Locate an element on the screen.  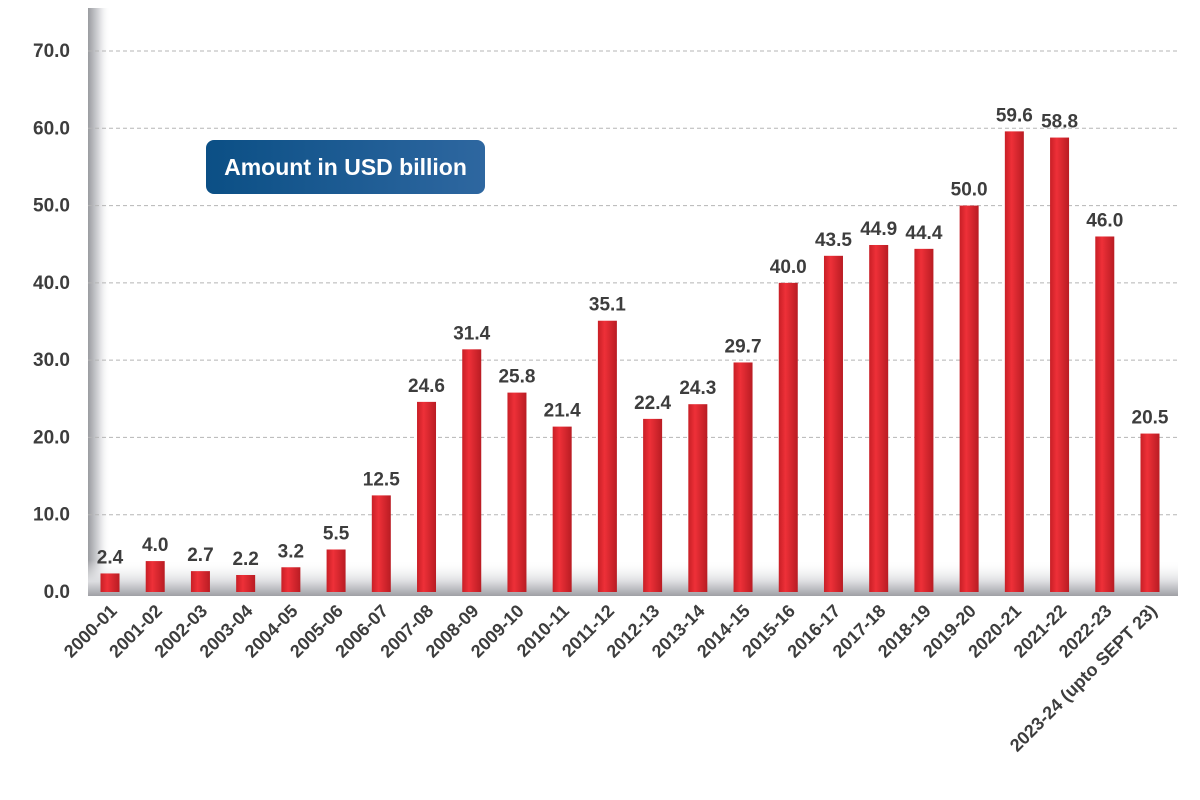
data-label: 21.4 is located at coordinates (562, 411).